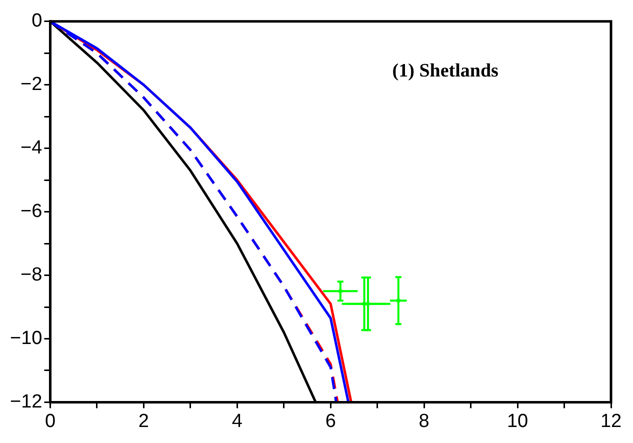 This screenshot has height=443, width=633. What do you see at coordinates (611, 421) in the screenshot?
I see `x-tick-label: 12` at bounding box center [611, 421].